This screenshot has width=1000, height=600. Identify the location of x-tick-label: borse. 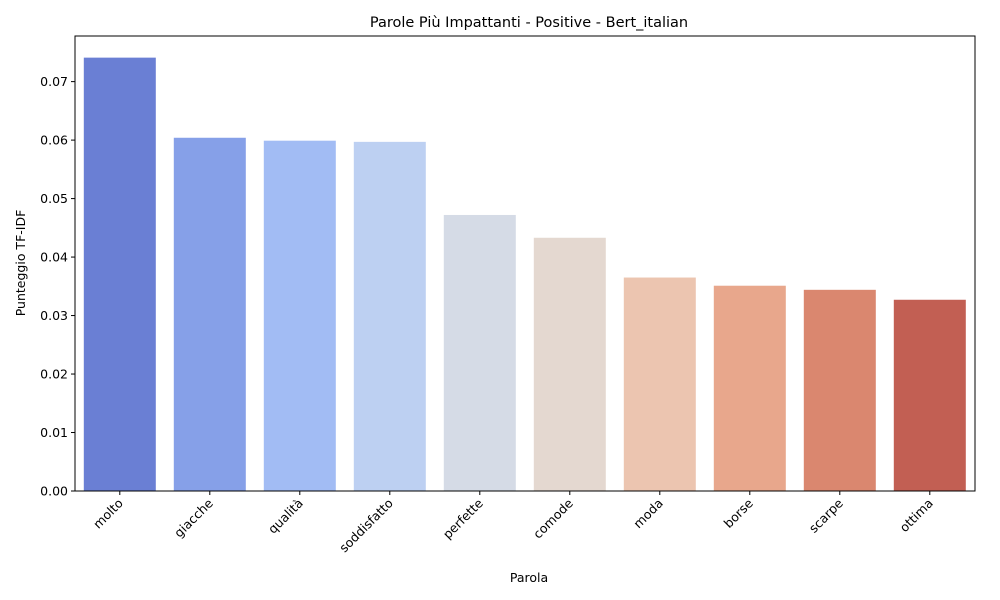
(739, 513).